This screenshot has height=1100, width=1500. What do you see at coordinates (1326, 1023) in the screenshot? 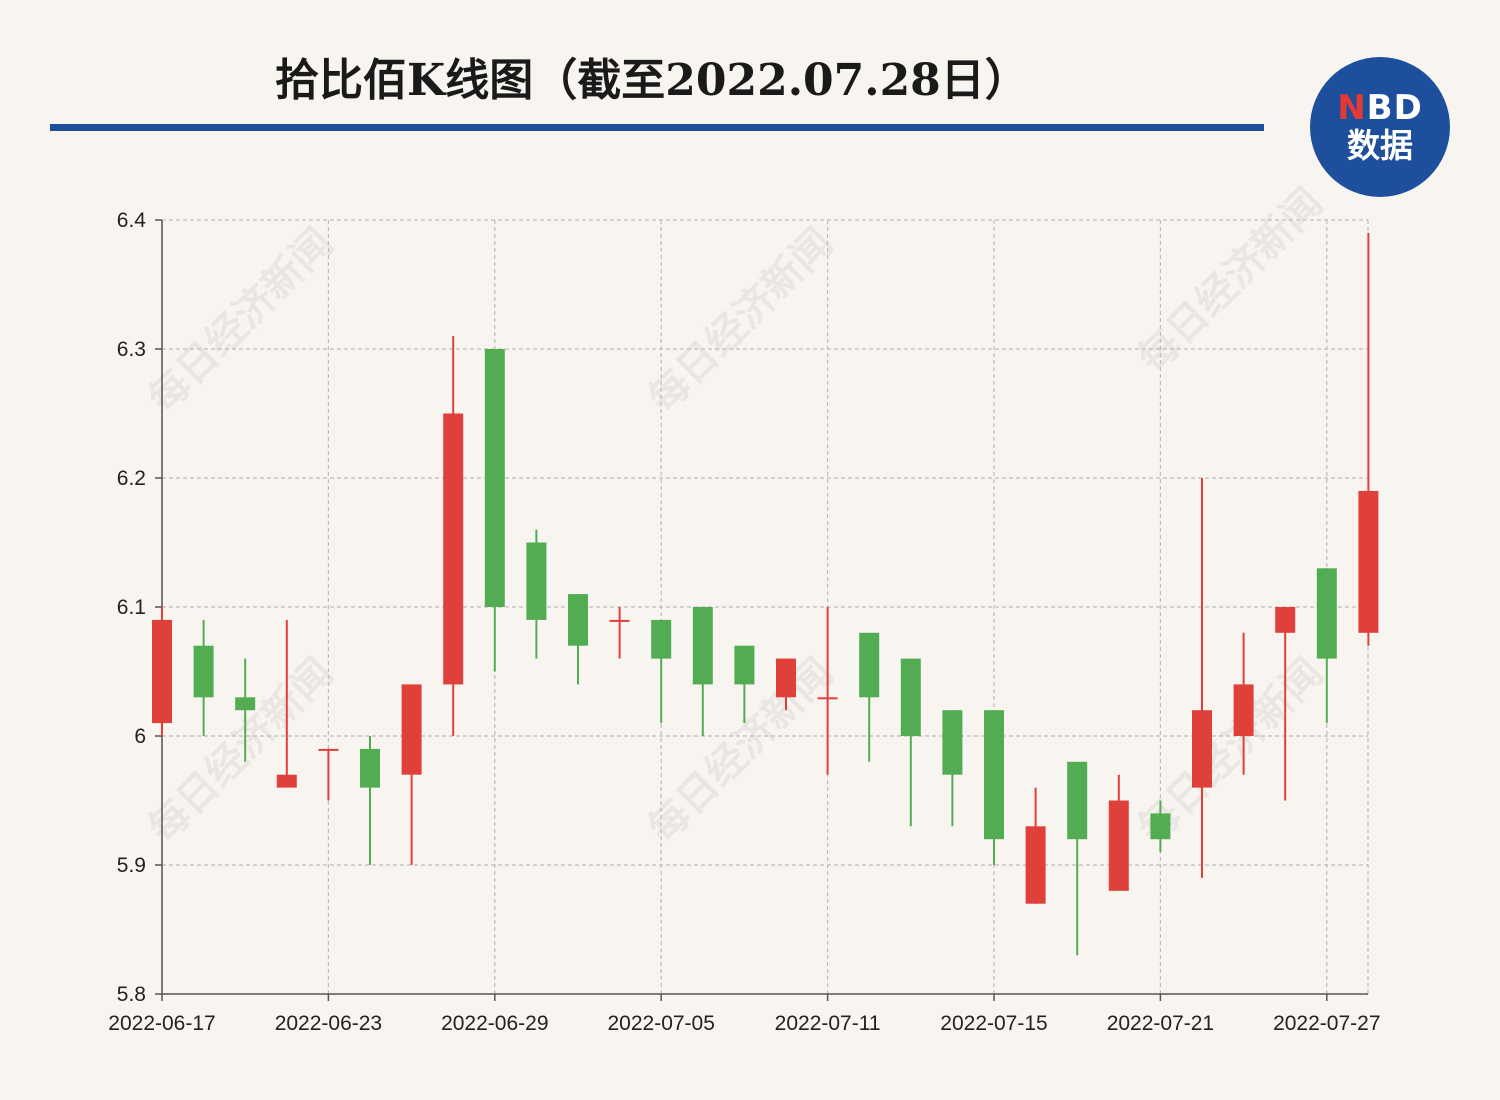
I see `x-tick-label: 2022-07-27` at bounding box center [1326, 1023].